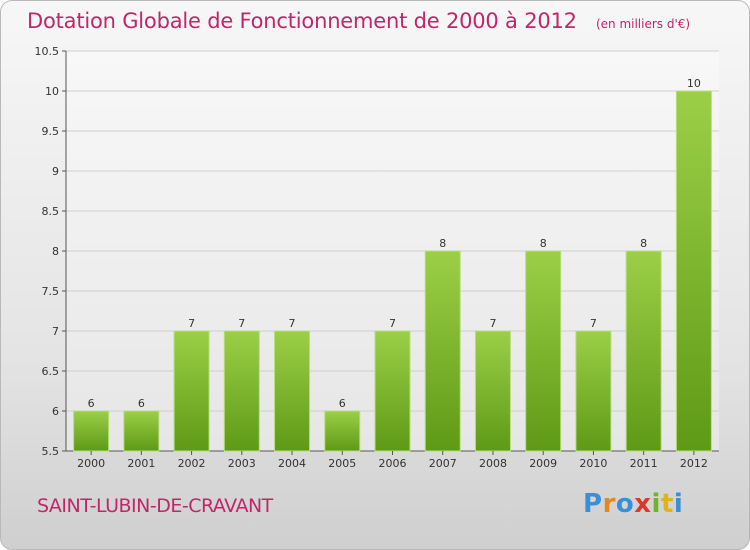  I want to click on chart-unit: (en milliers d'€), so click(643, 24).